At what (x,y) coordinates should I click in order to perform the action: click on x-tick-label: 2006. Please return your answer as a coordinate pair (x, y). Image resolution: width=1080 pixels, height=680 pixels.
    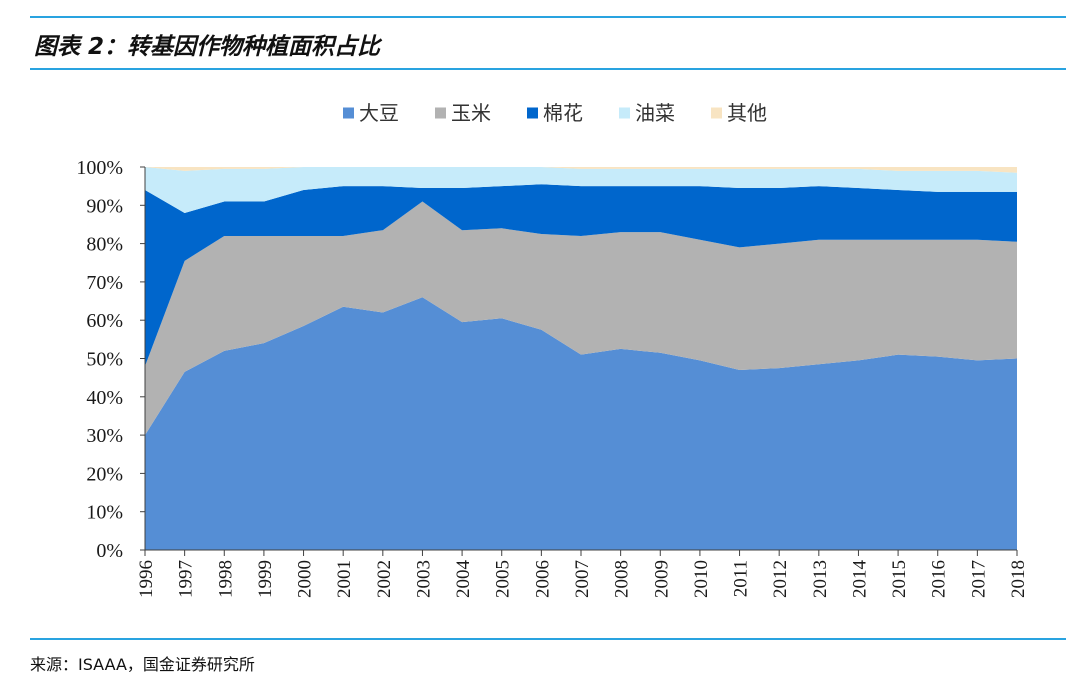
    Looking at the image, I should click on (542, 579).